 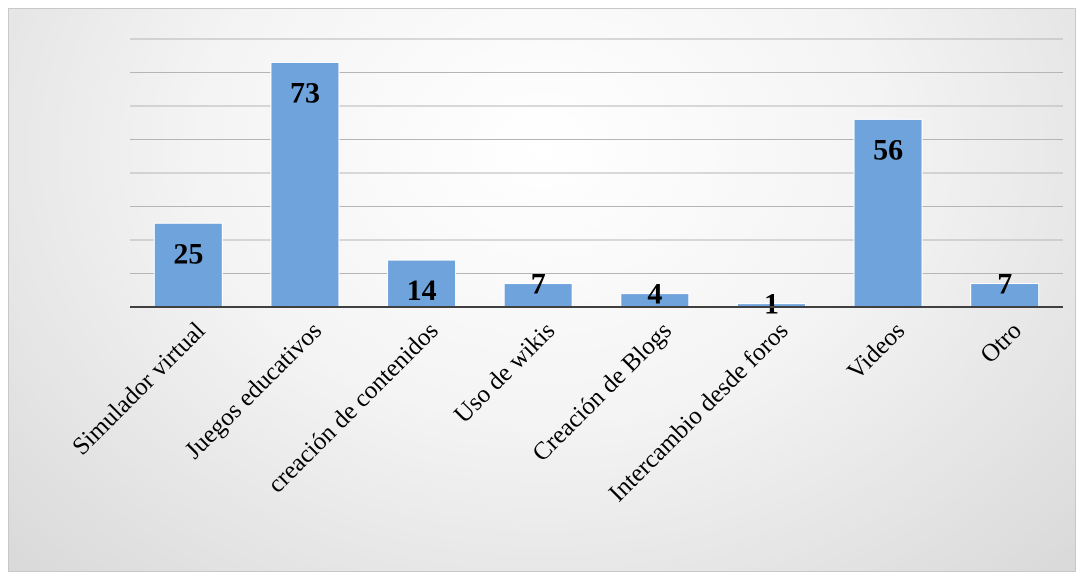 What do you see at coordinates (188, 253) in the screenshot?
I see `data-label: 25` at bounding box center [188, 253].